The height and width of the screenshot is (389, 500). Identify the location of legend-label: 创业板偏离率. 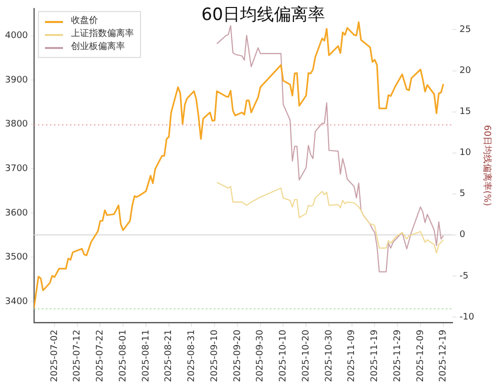
(97, 47).